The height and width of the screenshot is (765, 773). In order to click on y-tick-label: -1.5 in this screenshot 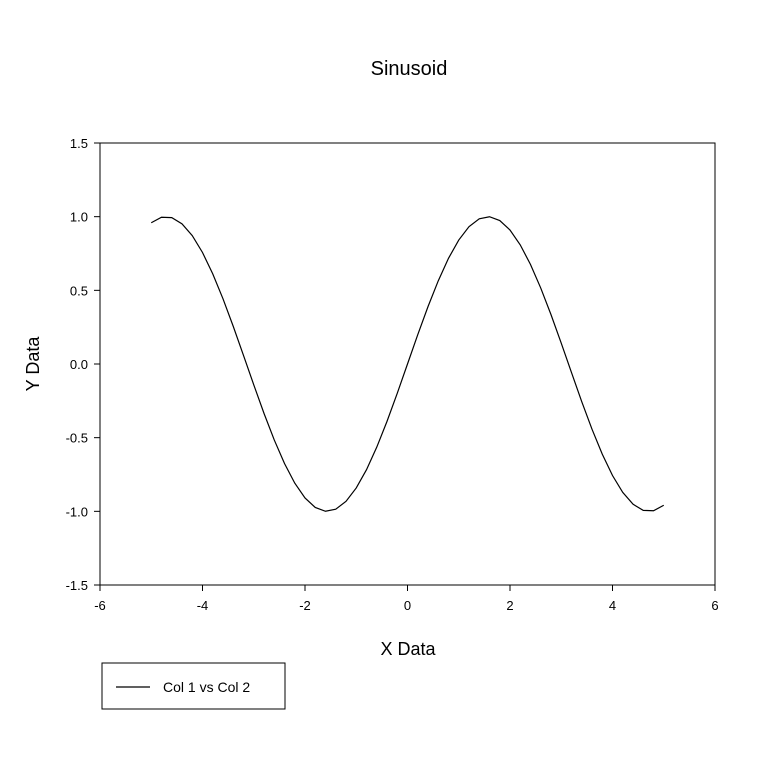, I will do `click(77, 585)`.